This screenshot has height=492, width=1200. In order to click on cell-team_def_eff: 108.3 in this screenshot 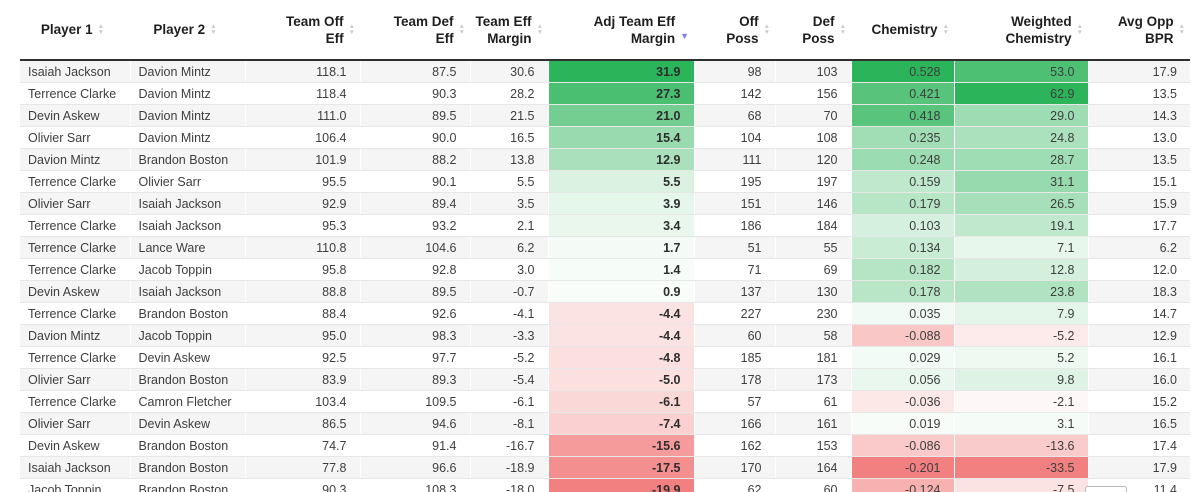, I will do `click(414, 485)`.